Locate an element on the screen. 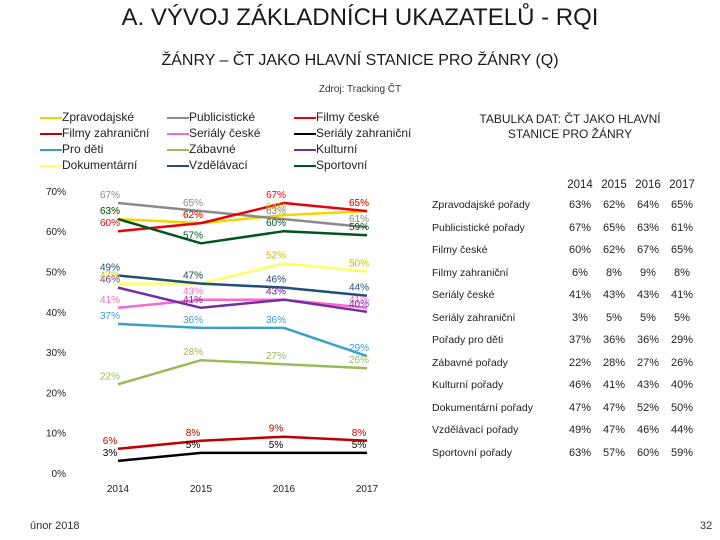 The width and height of the screenshot is (720, 540). data-label: 6% is located at coordinates (110, 441).